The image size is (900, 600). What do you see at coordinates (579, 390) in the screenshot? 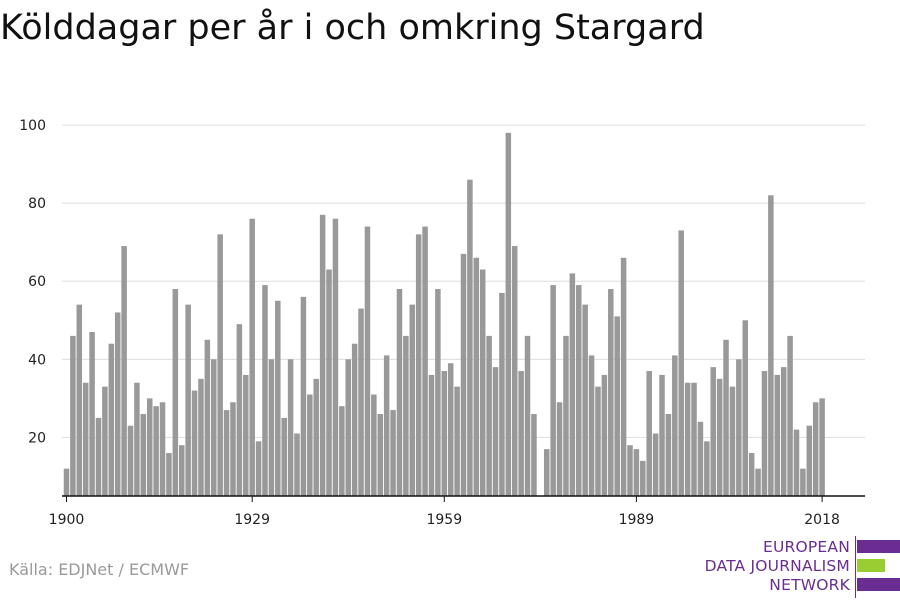
I see `bar-1980` at bounding box center [579, 390].